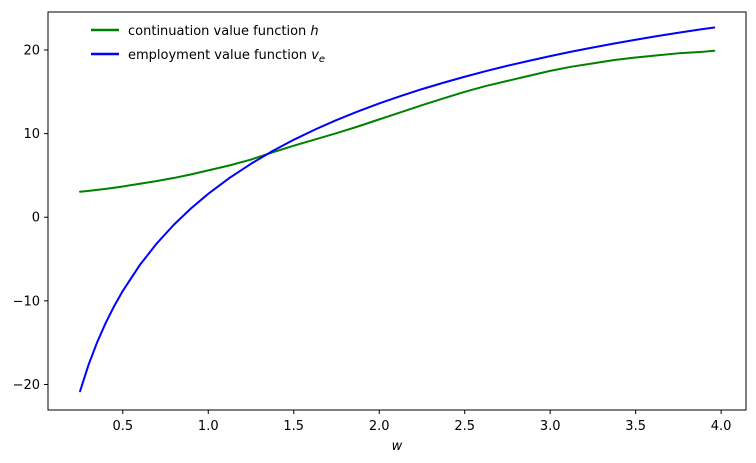  I want to click on x-tick-label: 4.0, so click(721, 426).